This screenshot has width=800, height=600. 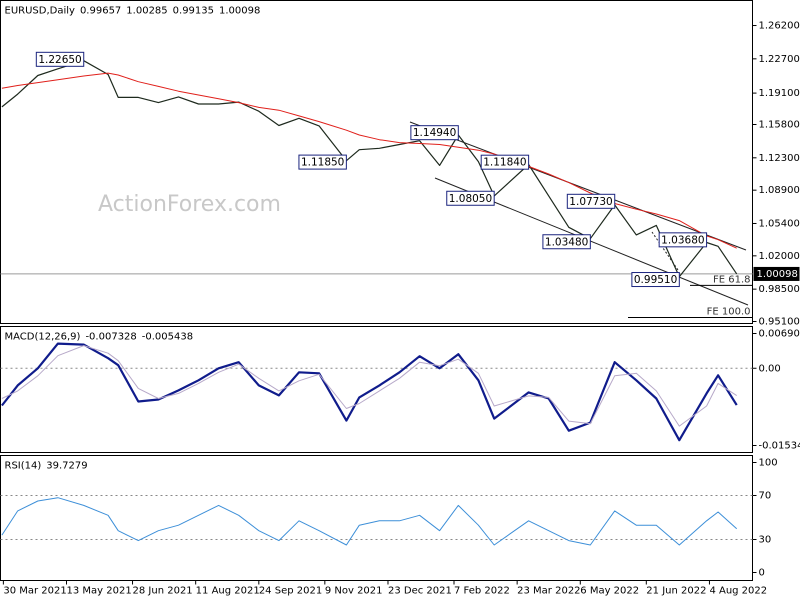 What do you see at coordinates (66, 466) in the screenshot?
I see `indicator-value: 39.7279` at bounding box center [66, 466].